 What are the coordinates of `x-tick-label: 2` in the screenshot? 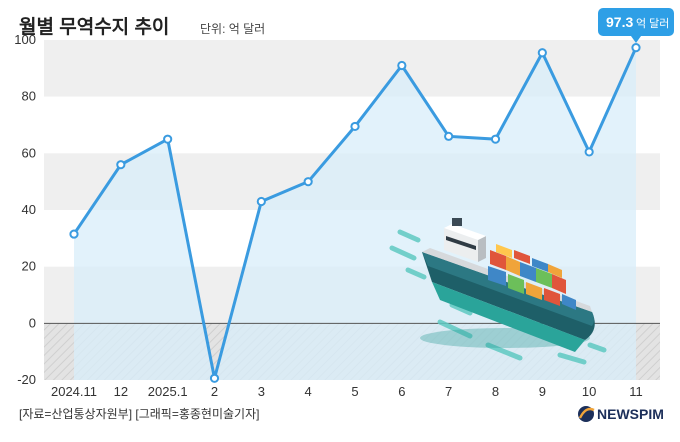 It's located at (214, 391).